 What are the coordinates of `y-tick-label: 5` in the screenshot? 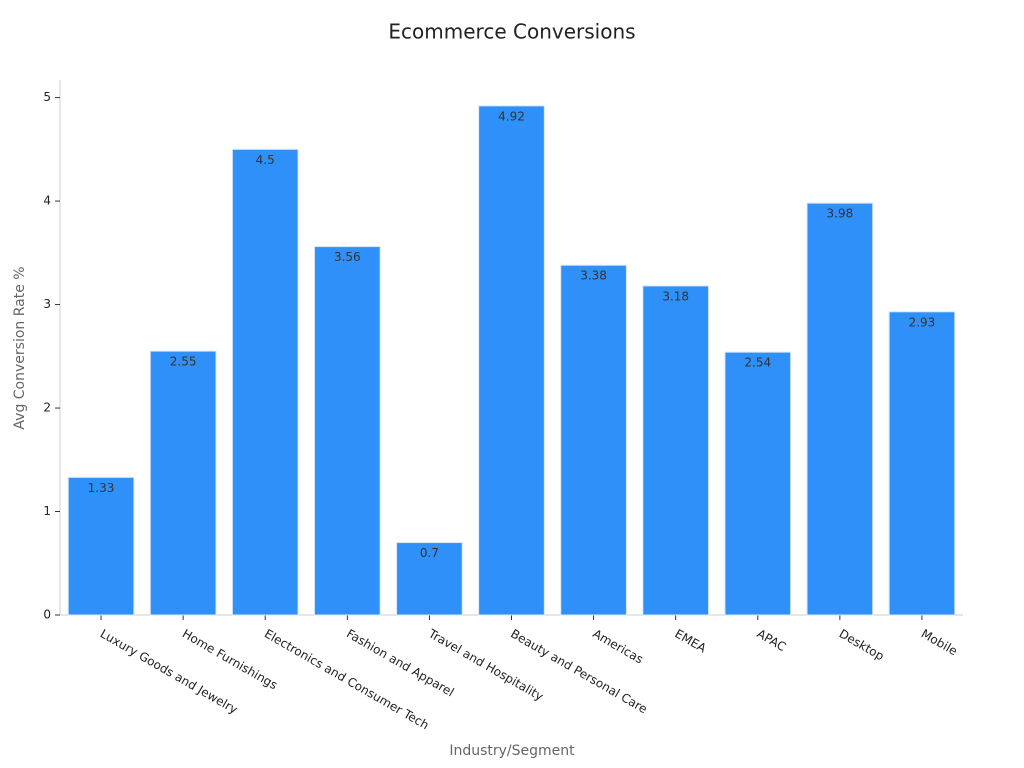 It's located at (47, 97).